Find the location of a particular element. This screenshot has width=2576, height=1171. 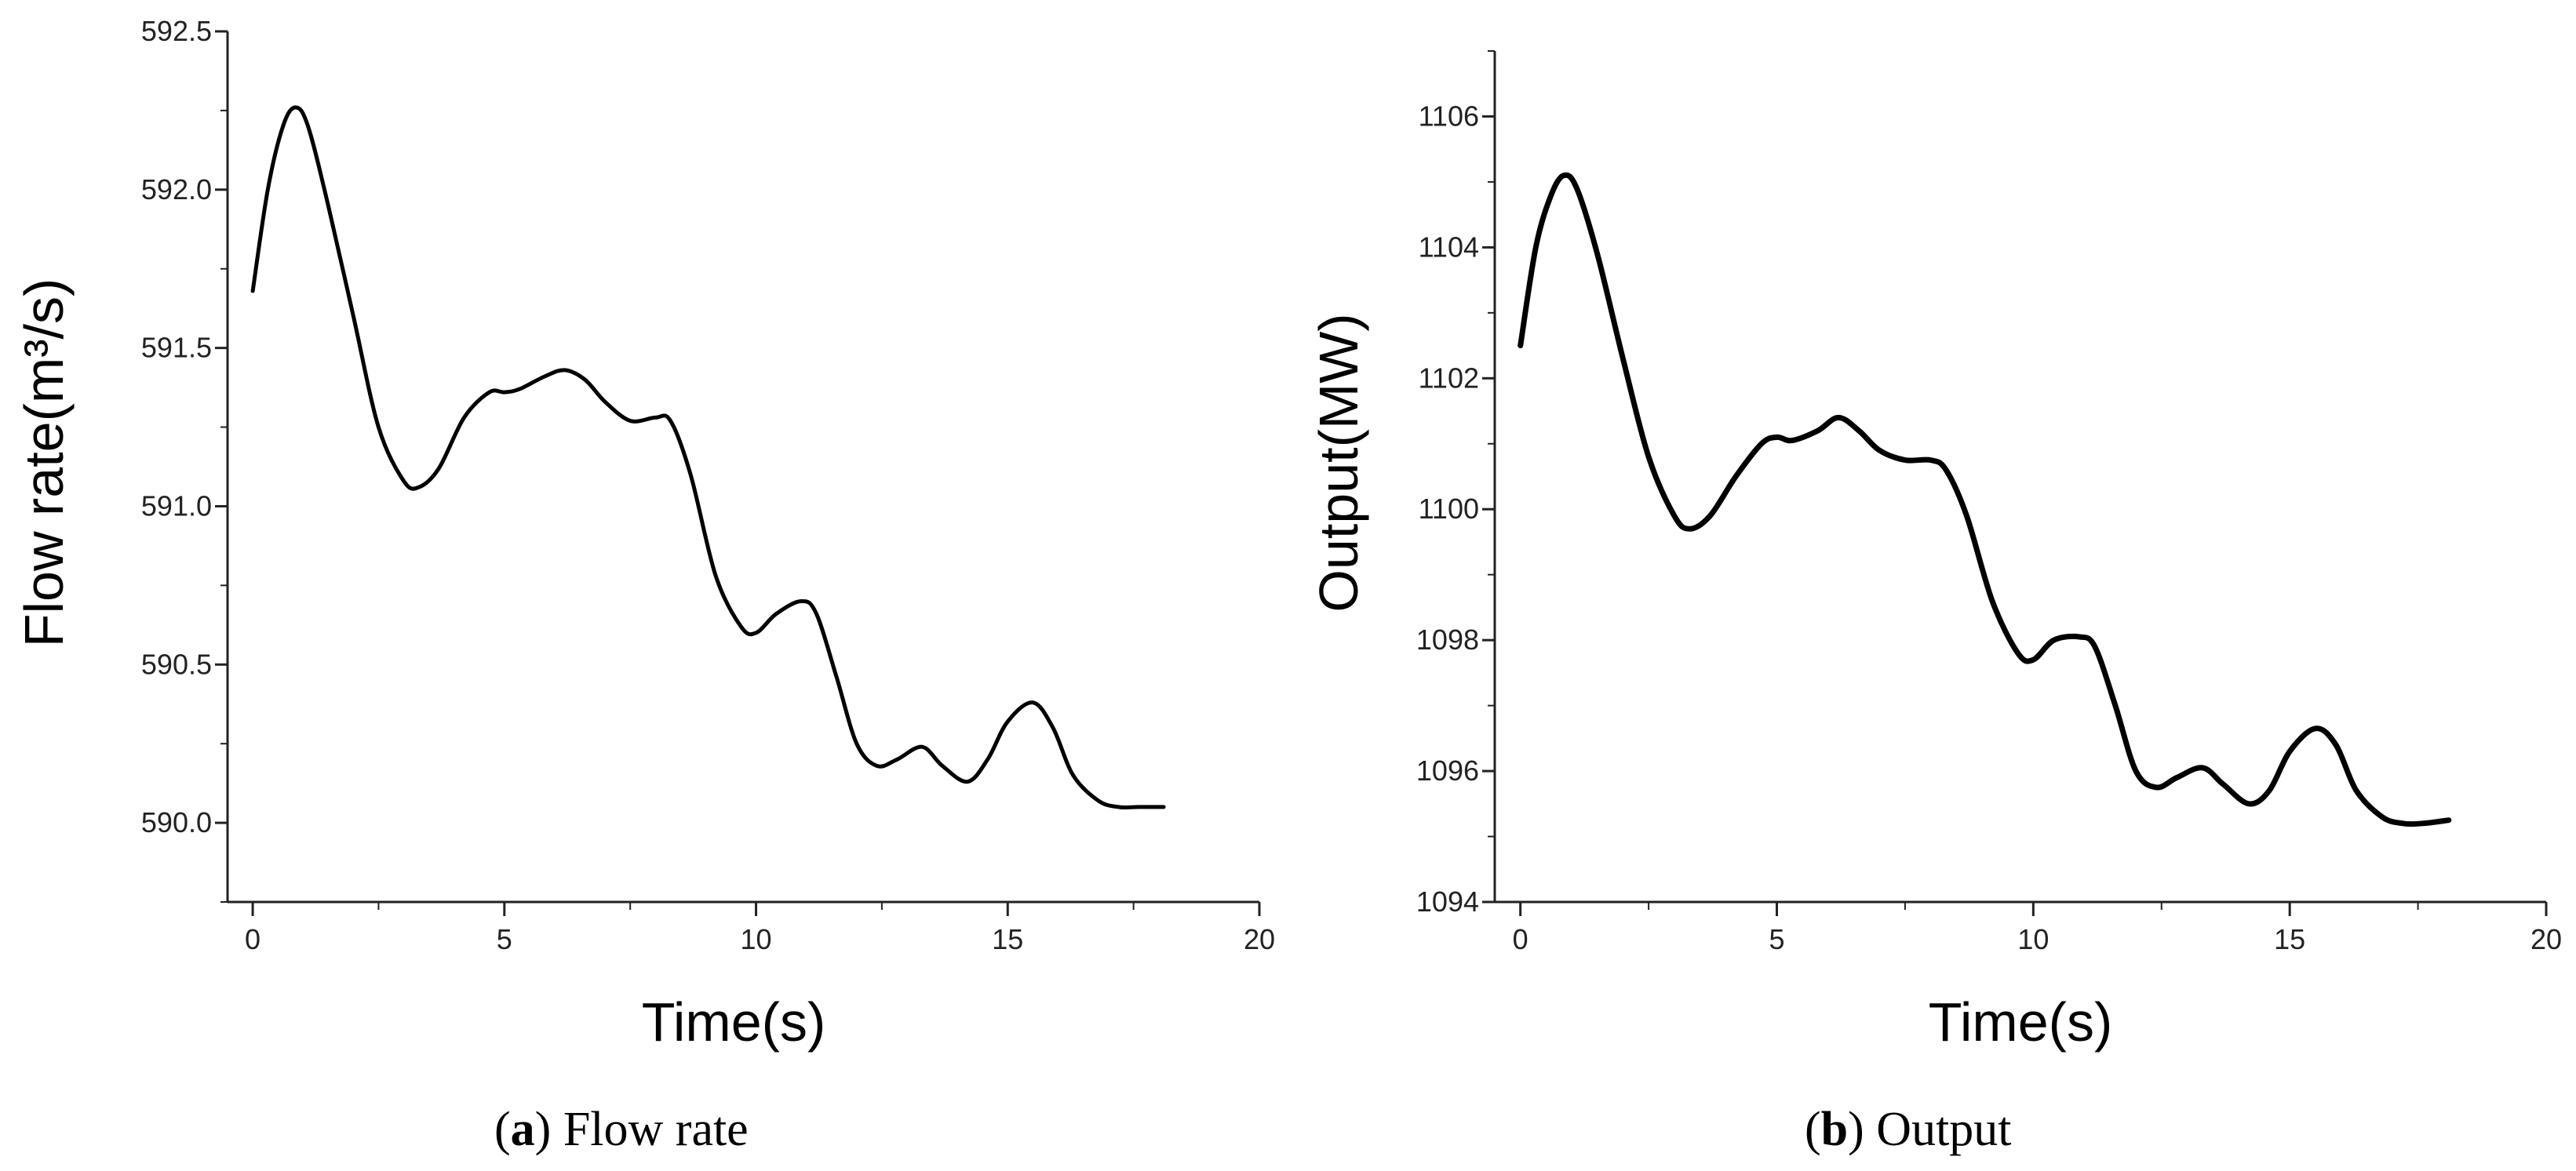

flow-rate-x-tick-label: 0 is located at coordinates (253, 939).